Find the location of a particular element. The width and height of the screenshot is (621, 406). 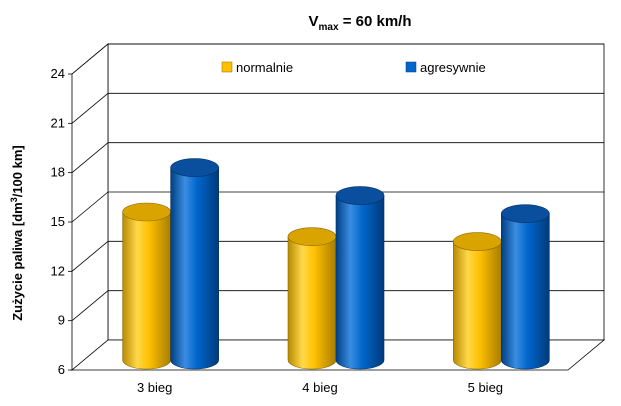

y-tick-label: 12 is located at coordinates (58, 270).